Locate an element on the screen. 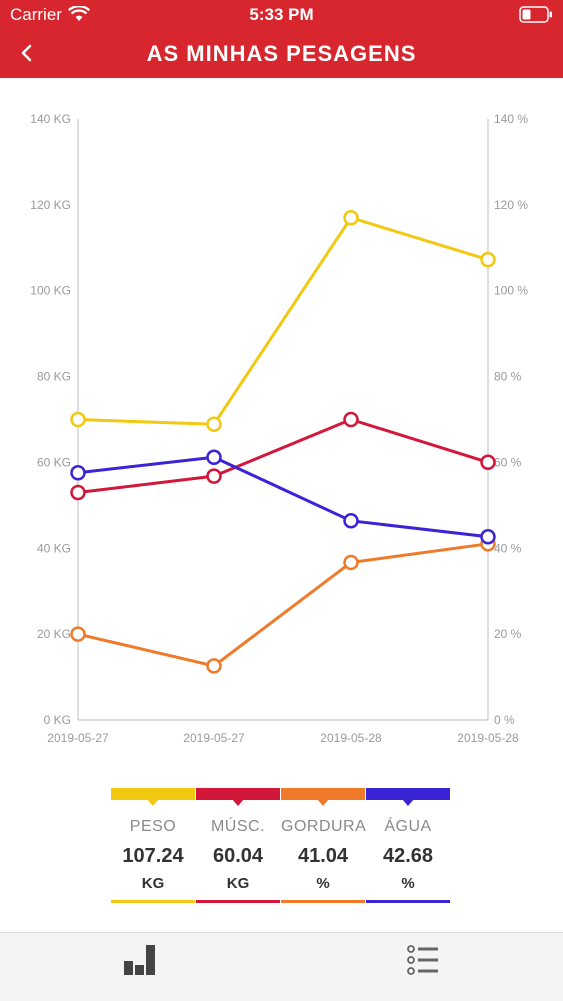  right-tick-label: 40 % is located at coordinates (508, 548).